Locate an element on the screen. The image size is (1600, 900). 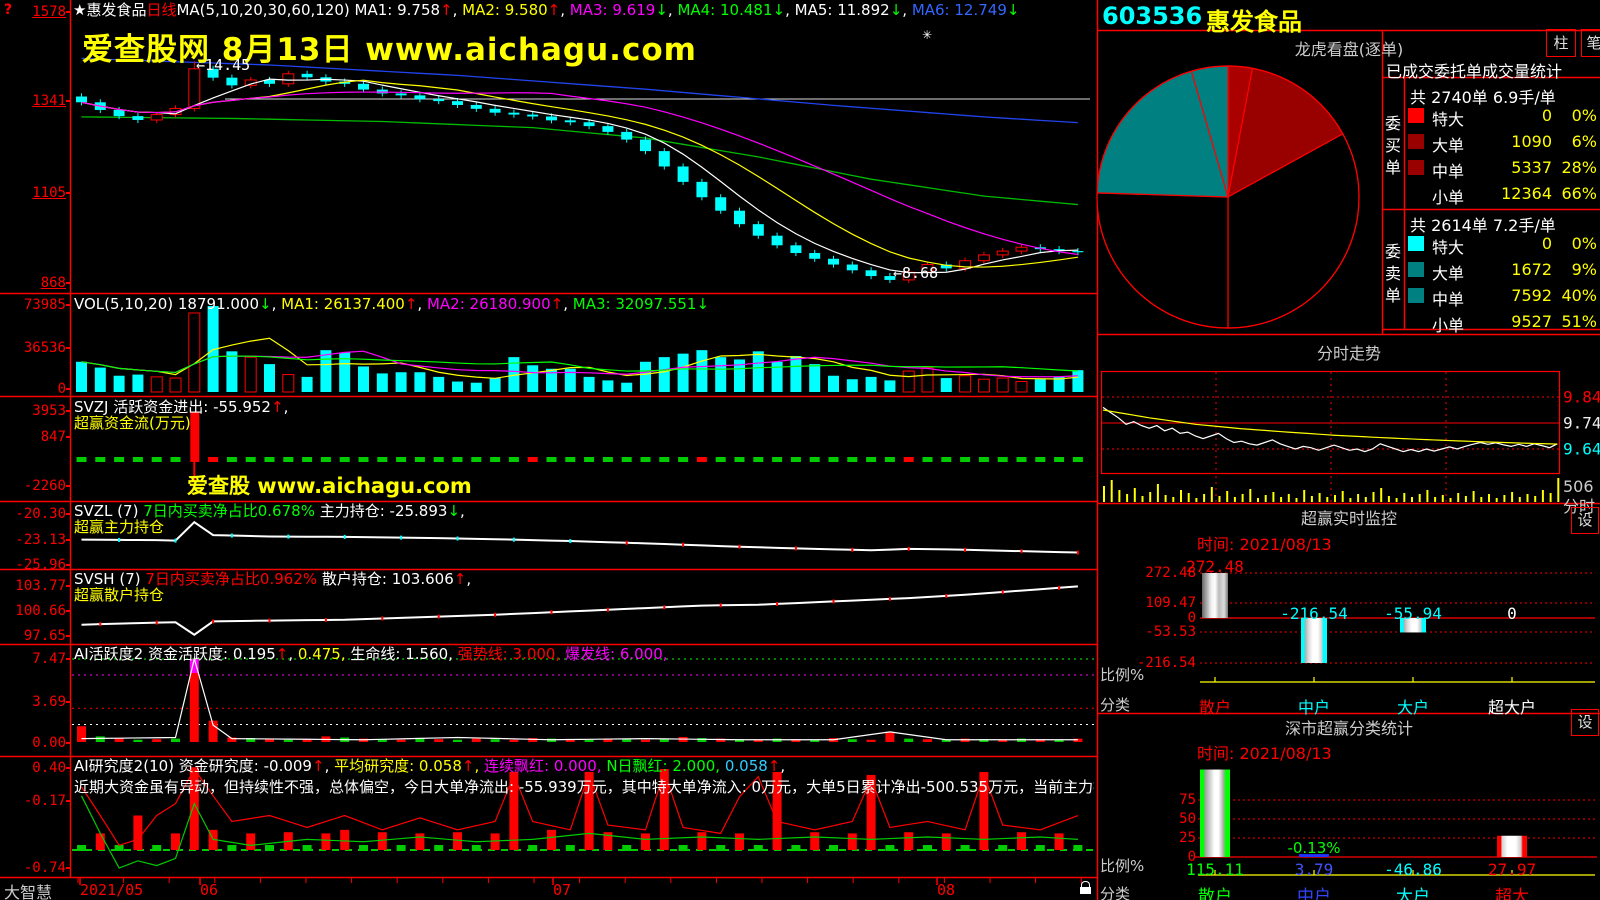
y-axis-label: 103.77 is located at coordinates (40, 586).